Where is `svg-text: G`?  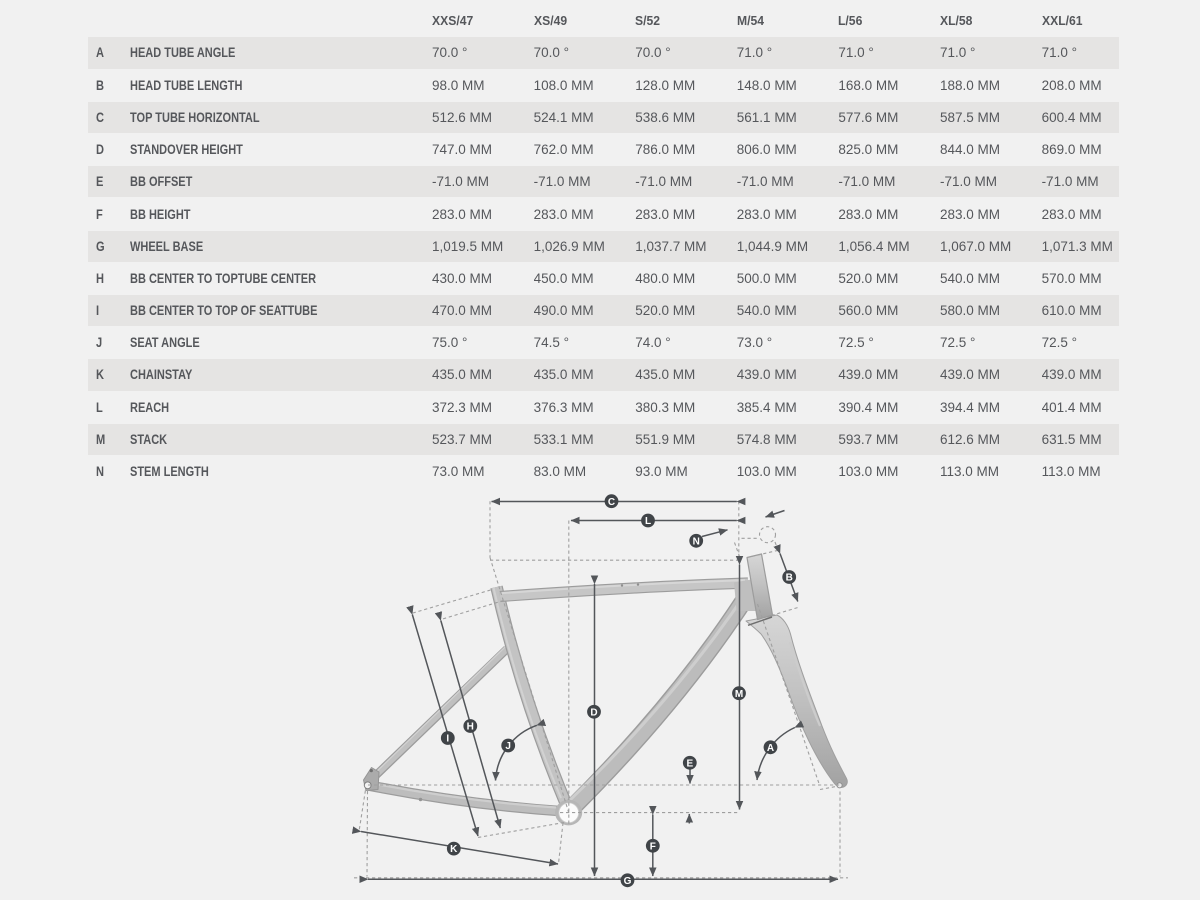 svg-text: G is located at coordinates (628, 881).